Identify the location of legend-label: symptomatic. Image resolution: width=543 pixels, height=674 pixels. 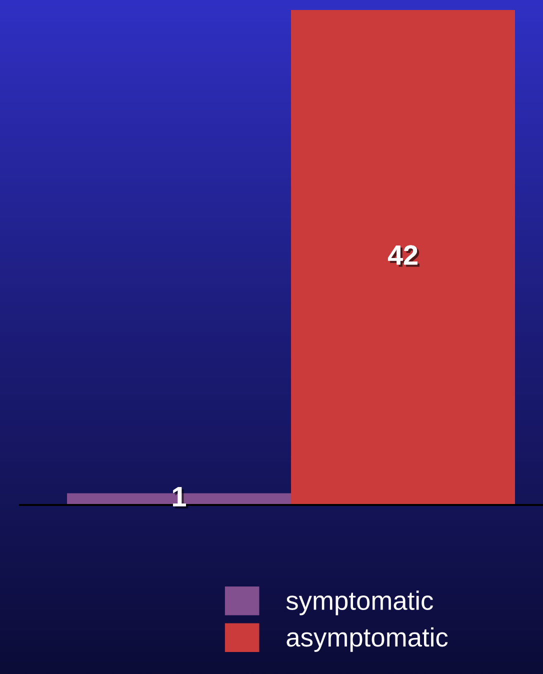
(360, 603).